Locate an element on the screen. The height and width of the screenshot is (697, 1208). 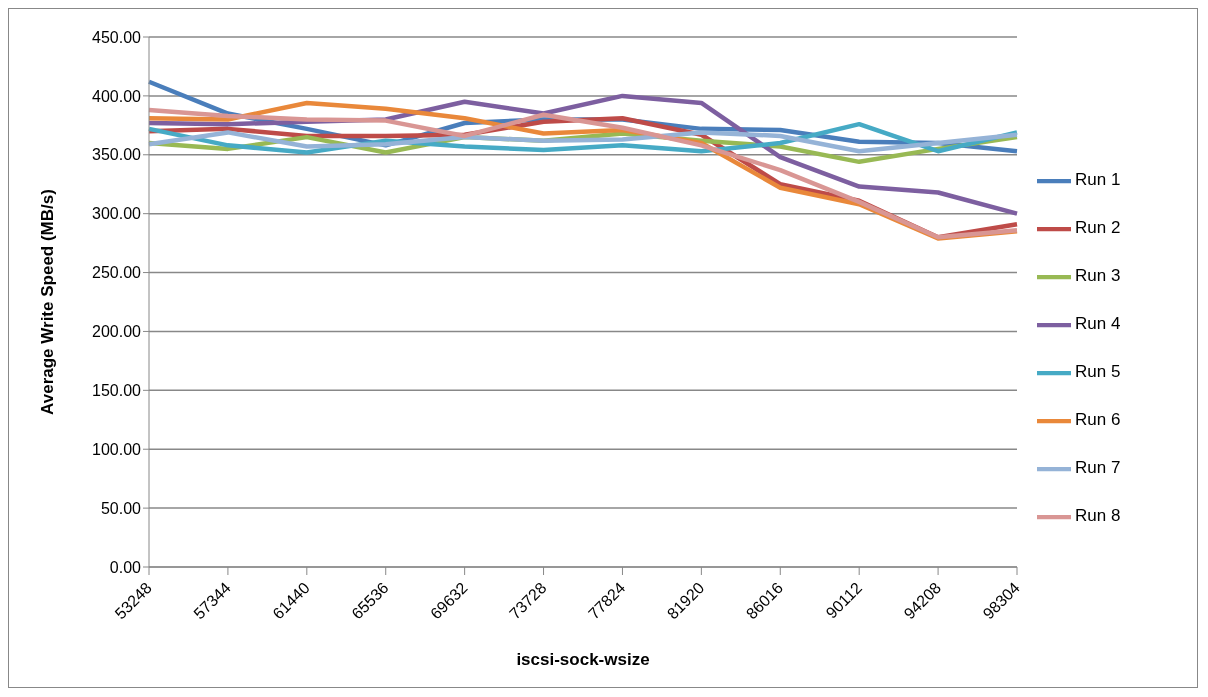
legend-label: Run 4 is located at coordinates (1098, 323).